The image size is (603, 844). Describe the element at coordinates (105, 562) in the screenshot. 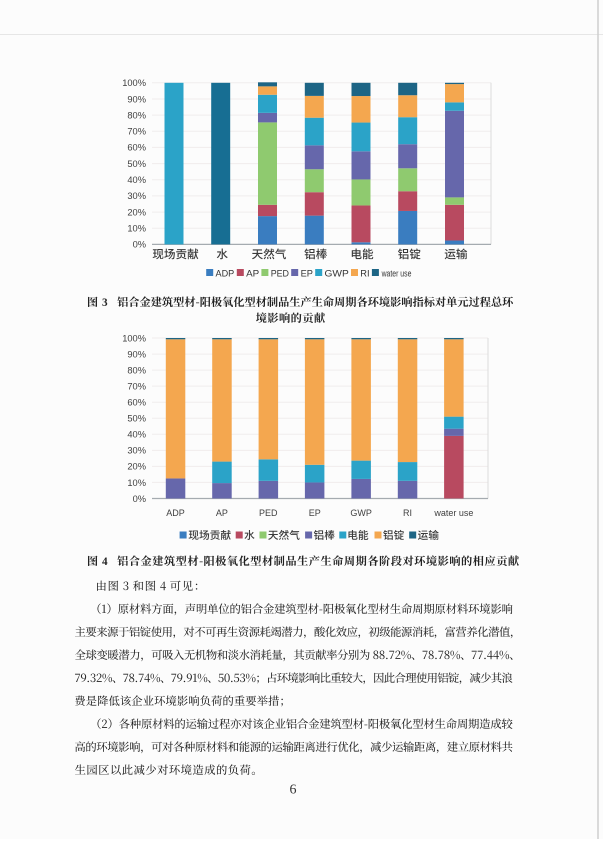

I see `svg-text: 4` at that location.